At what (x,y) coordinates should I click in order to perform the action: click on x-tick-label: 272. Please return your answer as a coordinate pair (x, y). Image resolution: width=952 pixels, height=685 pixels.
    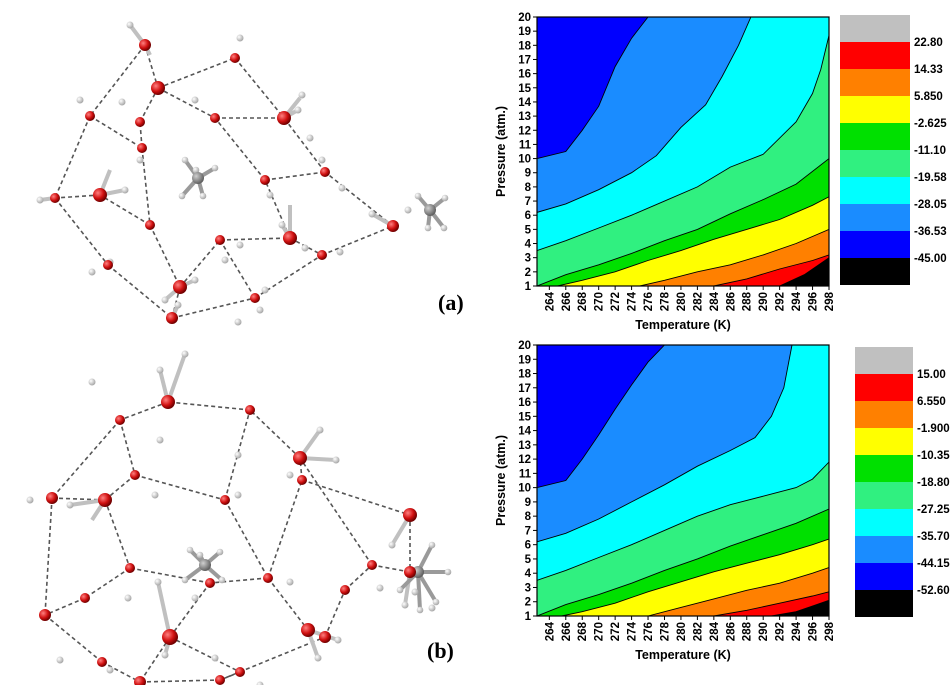
    Looking at the image, I should click on (616, 301).